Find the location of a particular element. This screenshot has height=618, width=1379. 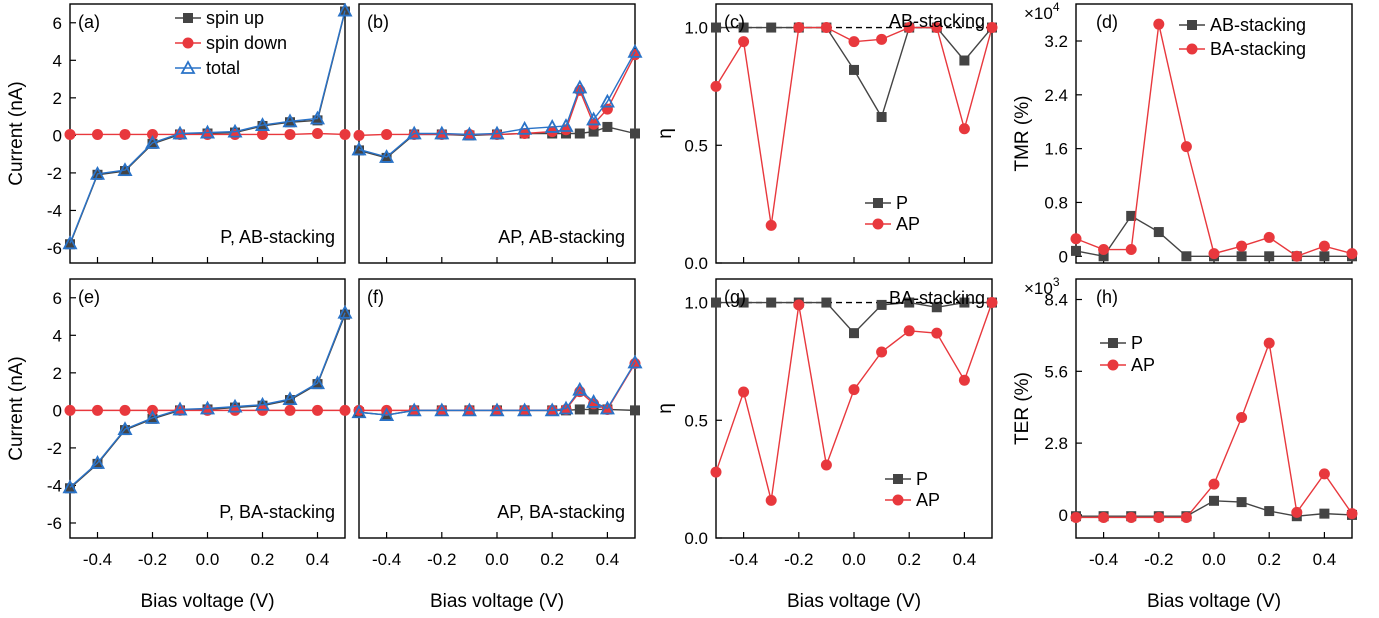

legend: AB-stacking BA-stacking is located at coordinates (1242, 37).